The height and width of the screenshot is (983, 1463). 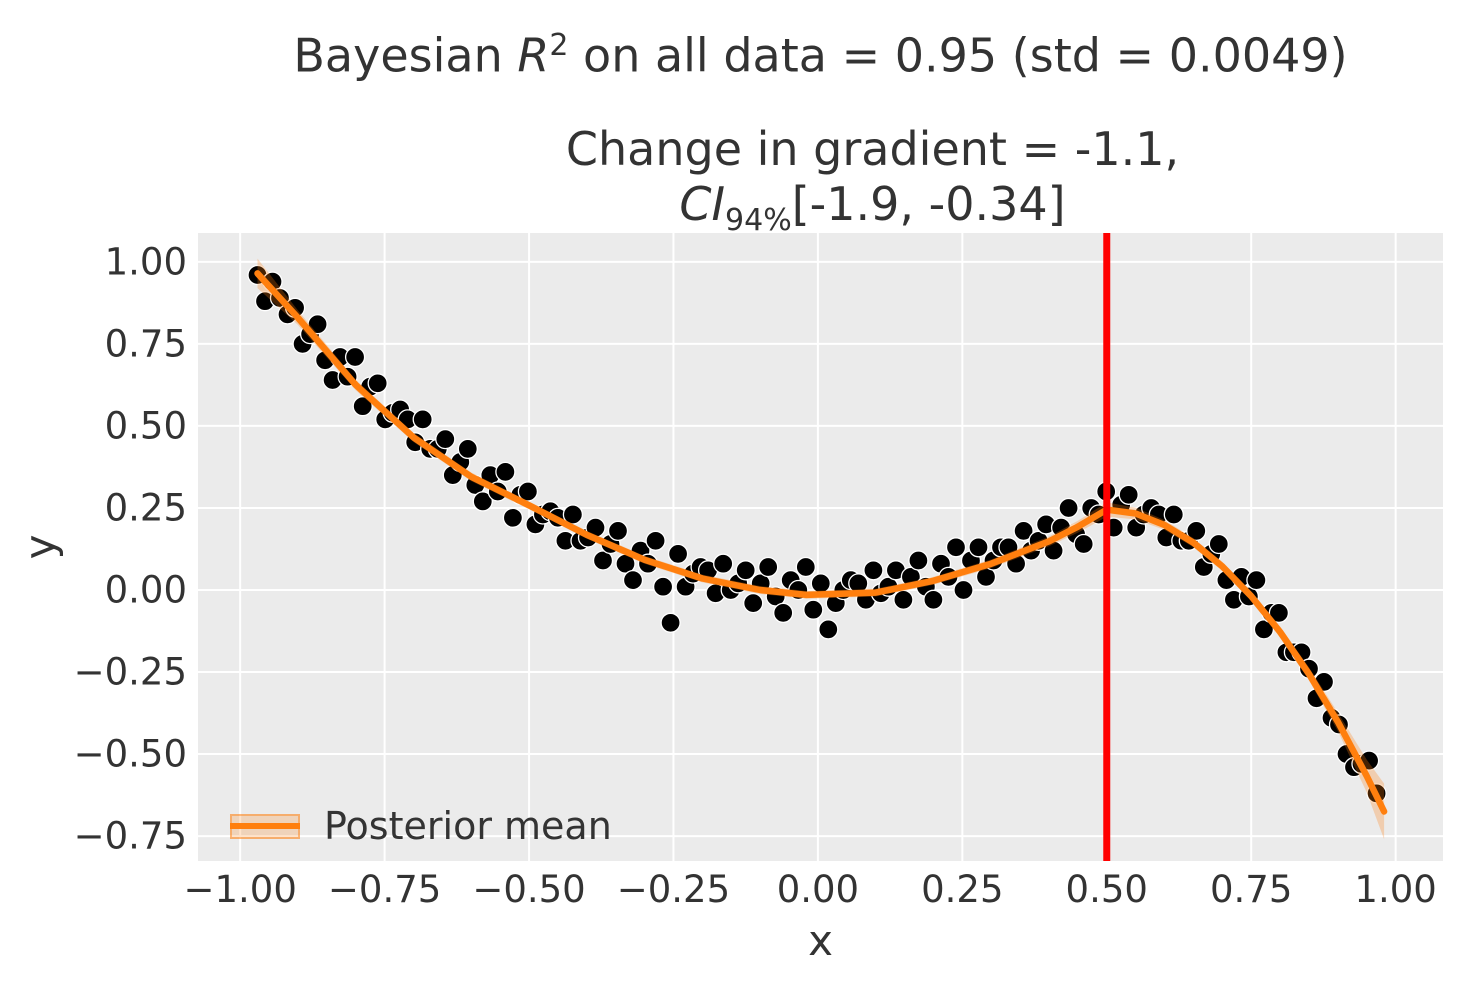 I want to click on y-tick-label: 0.25, so click(x=145, y=508).